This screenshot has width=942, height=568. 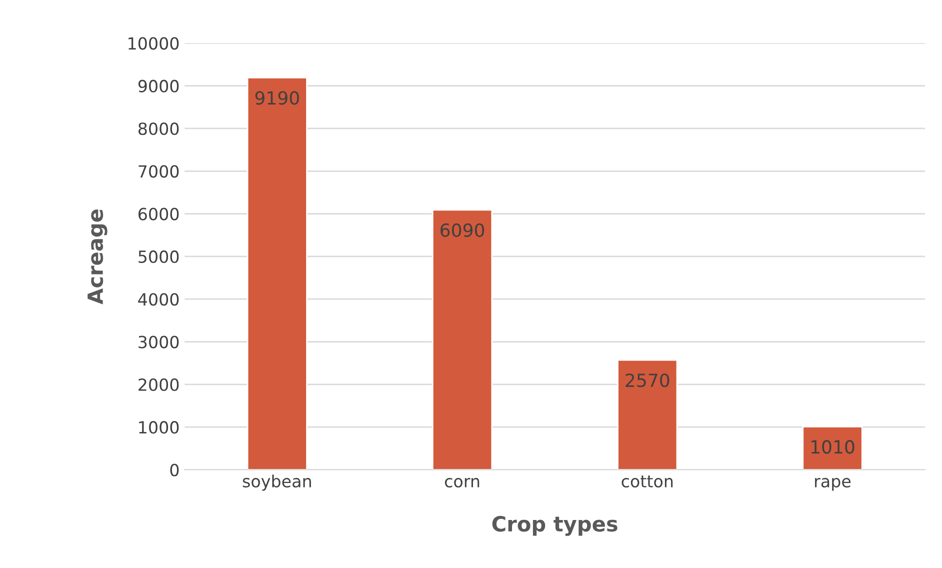 I want to click on y-tick-label: 4000, so click(x=158, y=299).